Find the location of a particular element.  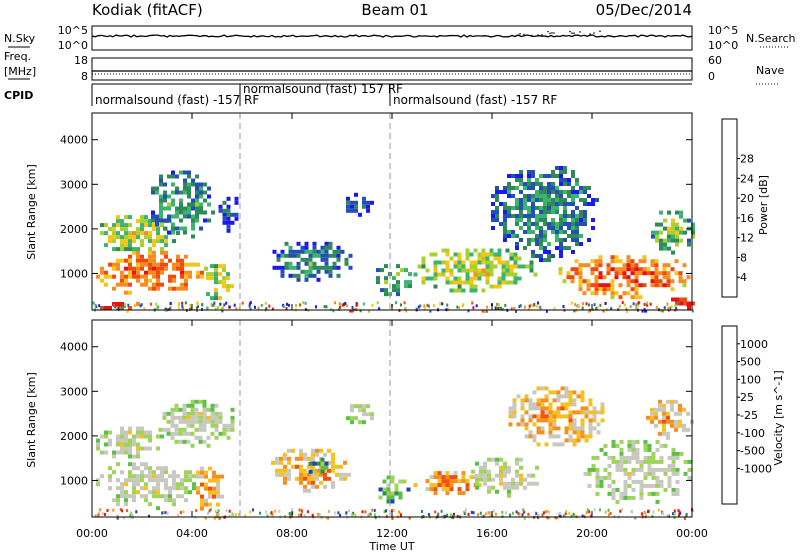

nsky-tick-bottom: 10^0 is located at coordinates (73, 45).